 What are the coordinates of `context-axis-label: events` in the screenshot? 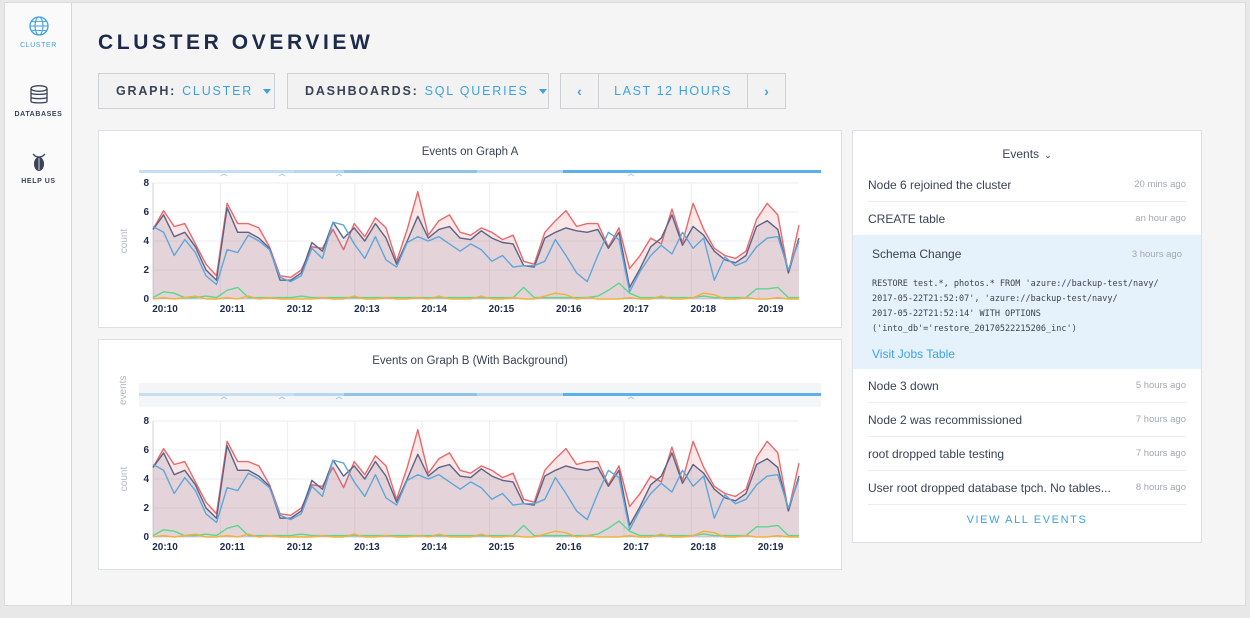 It's located at (123, 390).